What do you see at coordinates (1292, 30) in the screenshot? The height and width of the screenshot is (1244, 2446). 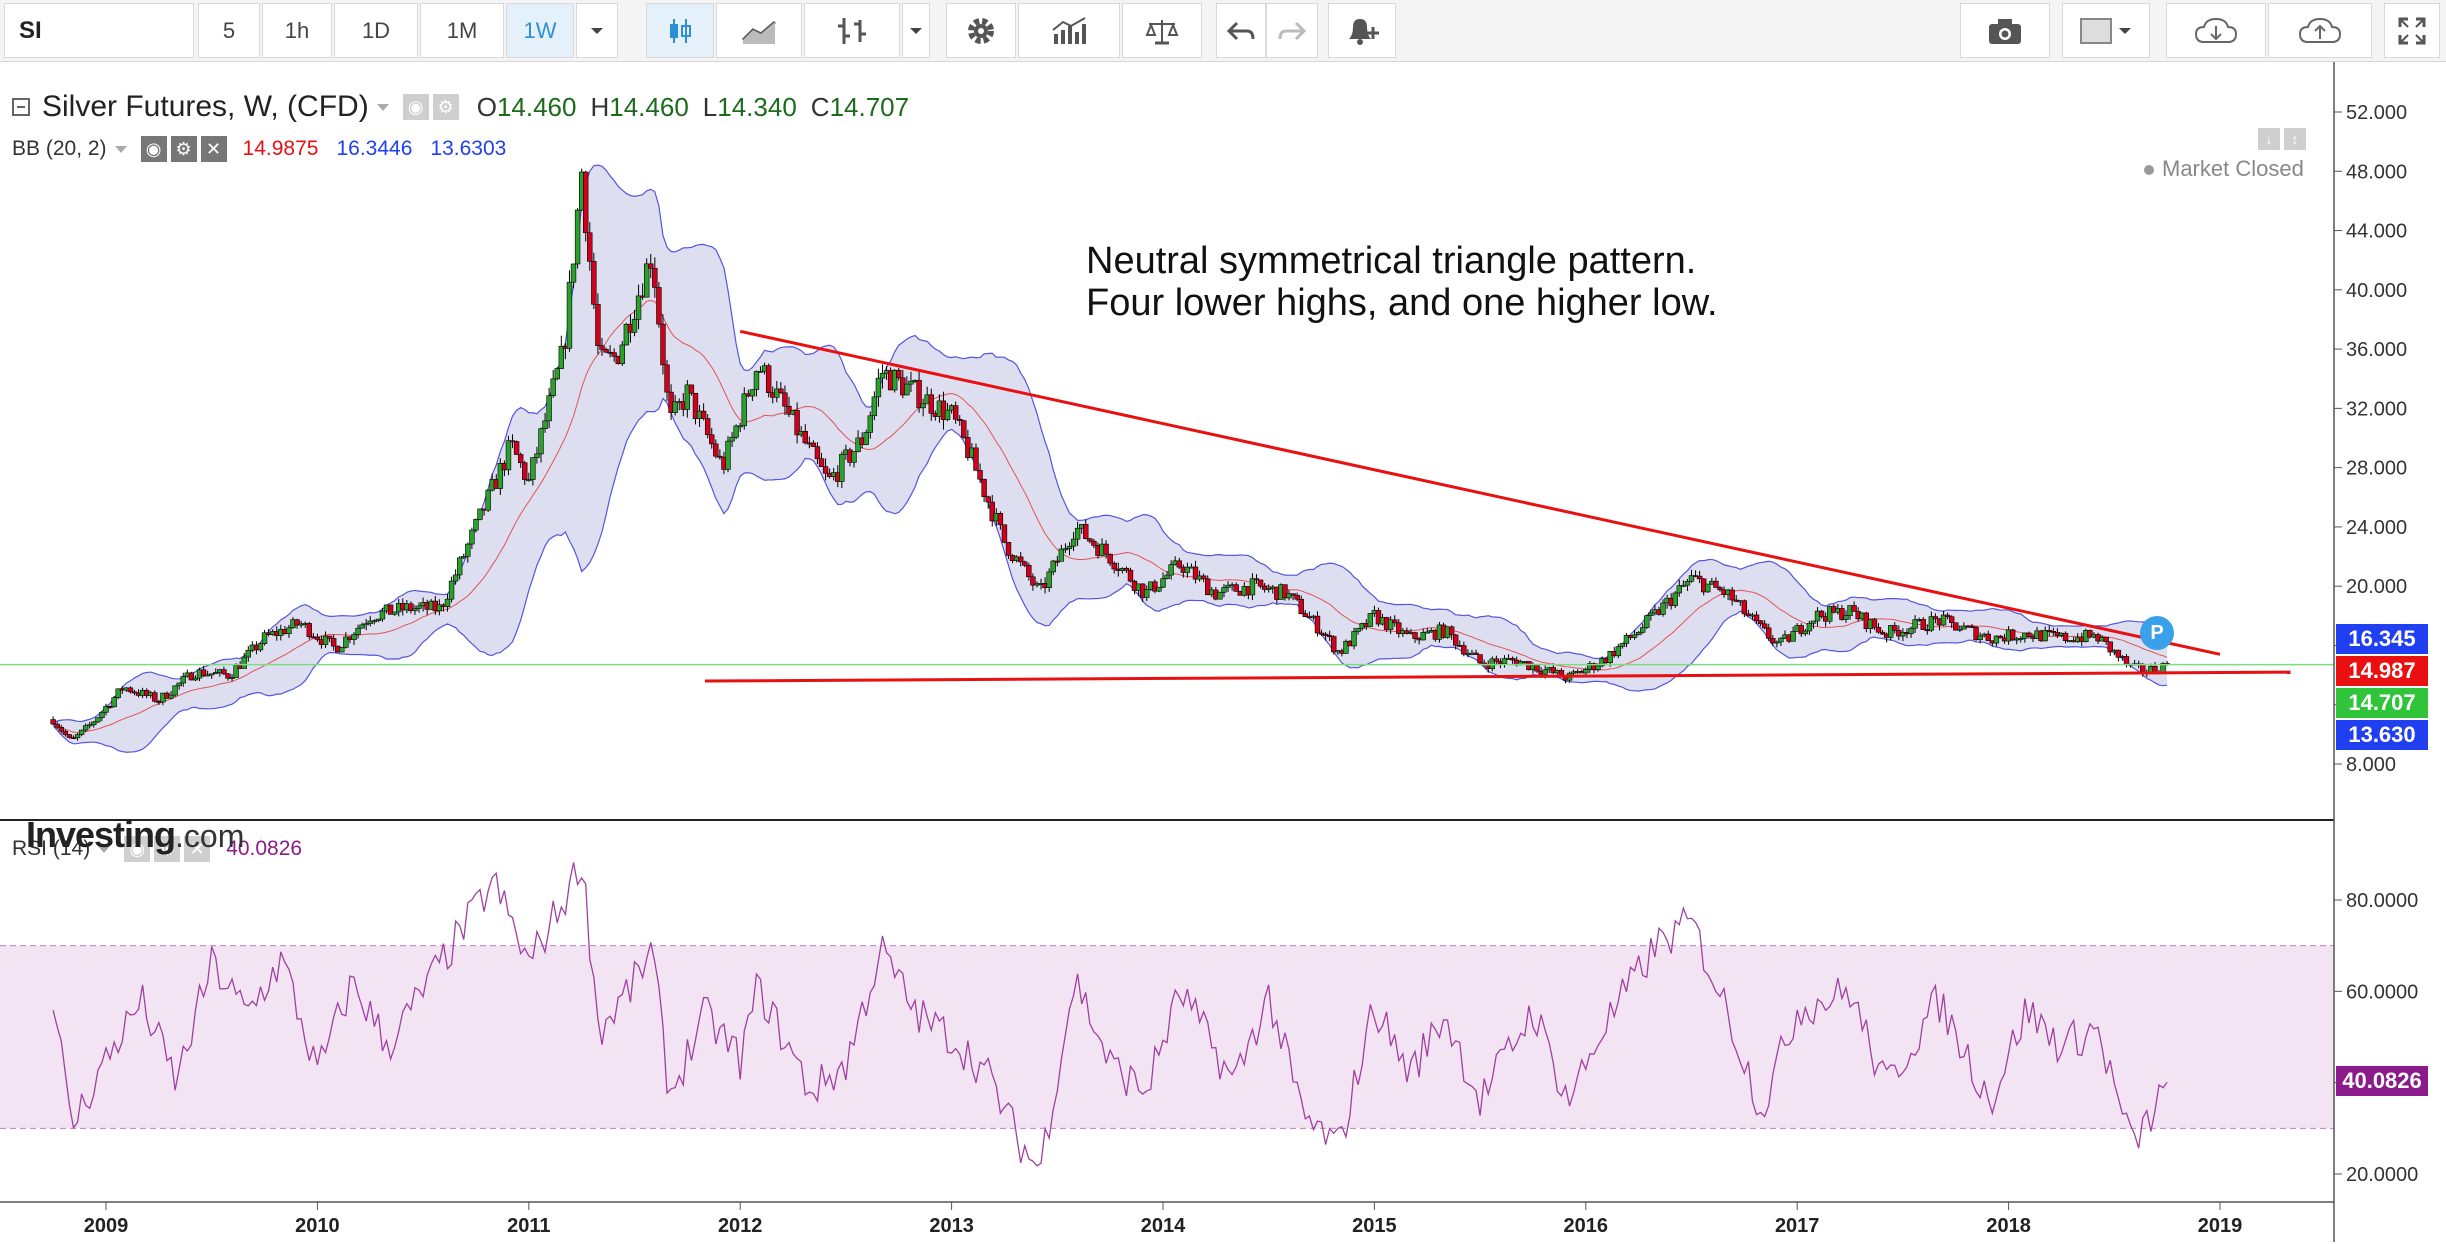 I see `redo-button` at bounding box center [1292, 30].